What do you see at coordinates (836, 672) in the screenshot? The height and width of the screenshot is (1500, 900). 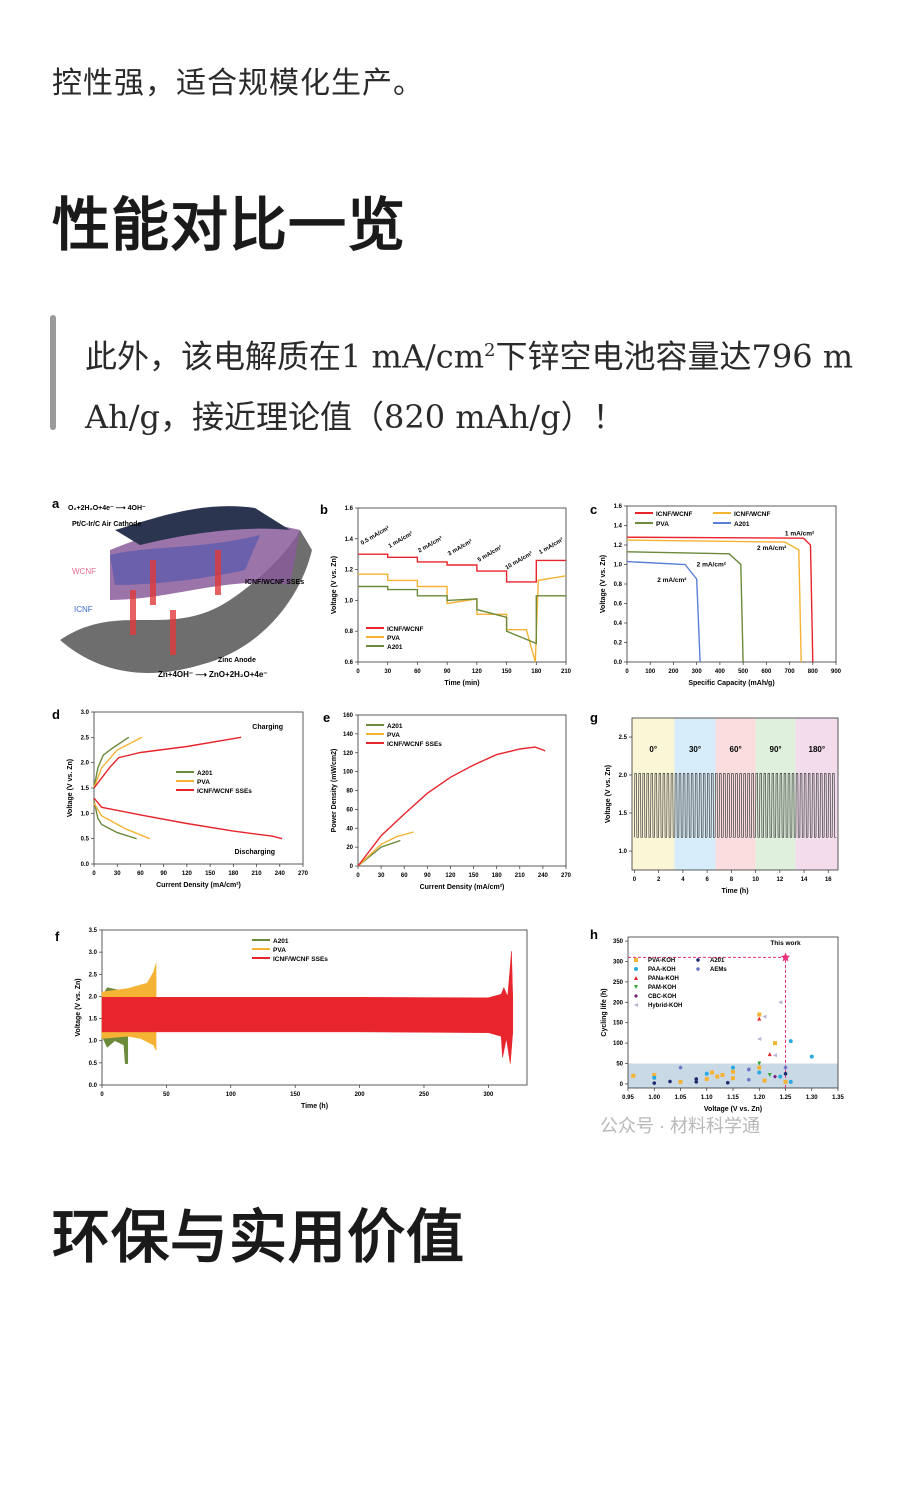 I see `x-tick-label: 900` at bounding box center [836, 672].